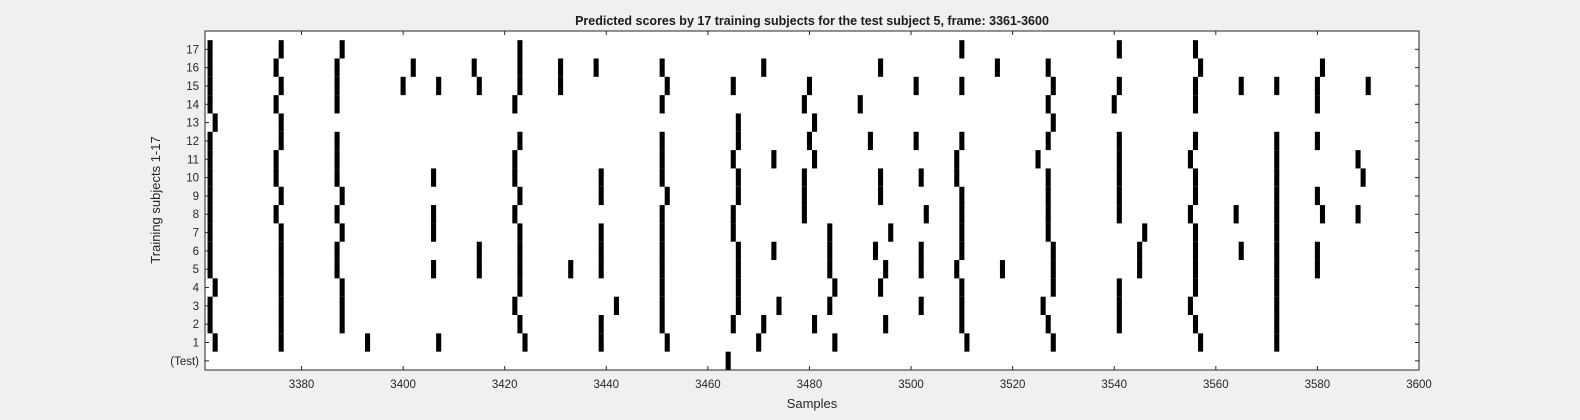  I want to click on x-tick-label: 3460, so click(708, 385).